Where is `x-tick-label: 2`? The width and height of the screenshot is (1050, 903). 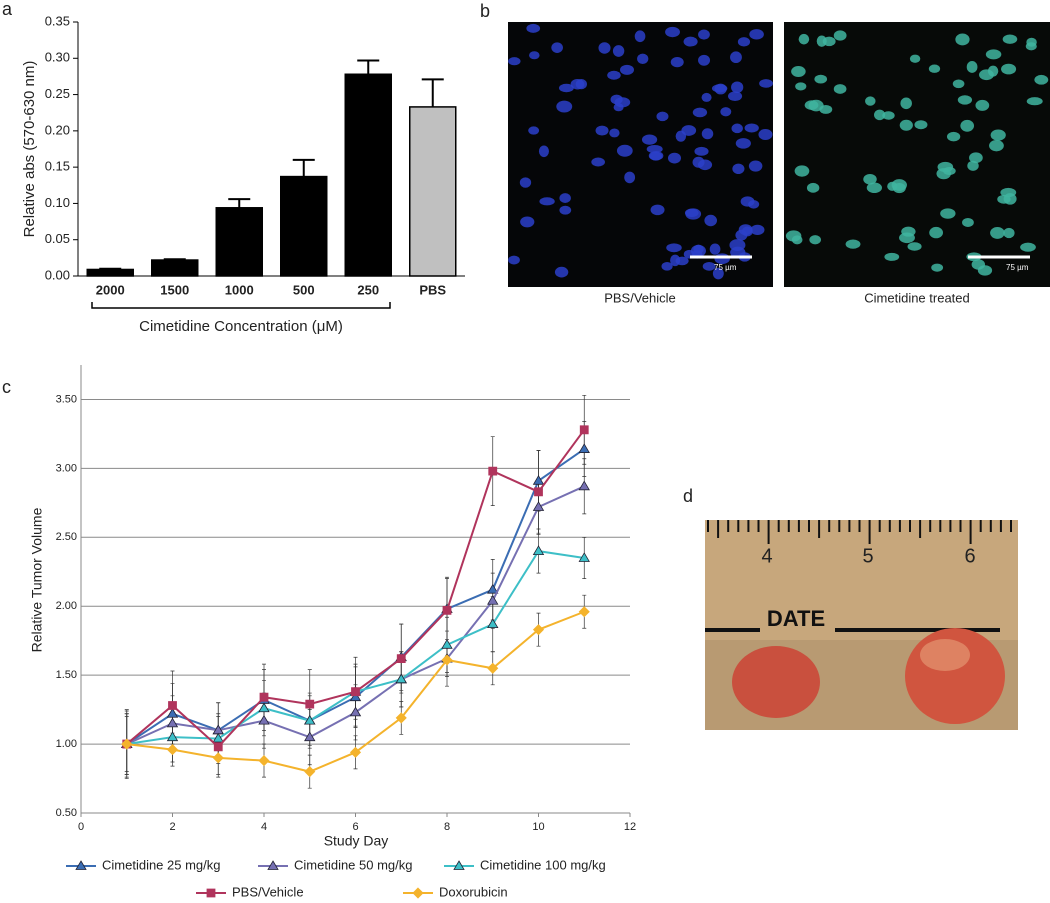
x-tick-label: 2 is located at coordinates (172, 827).